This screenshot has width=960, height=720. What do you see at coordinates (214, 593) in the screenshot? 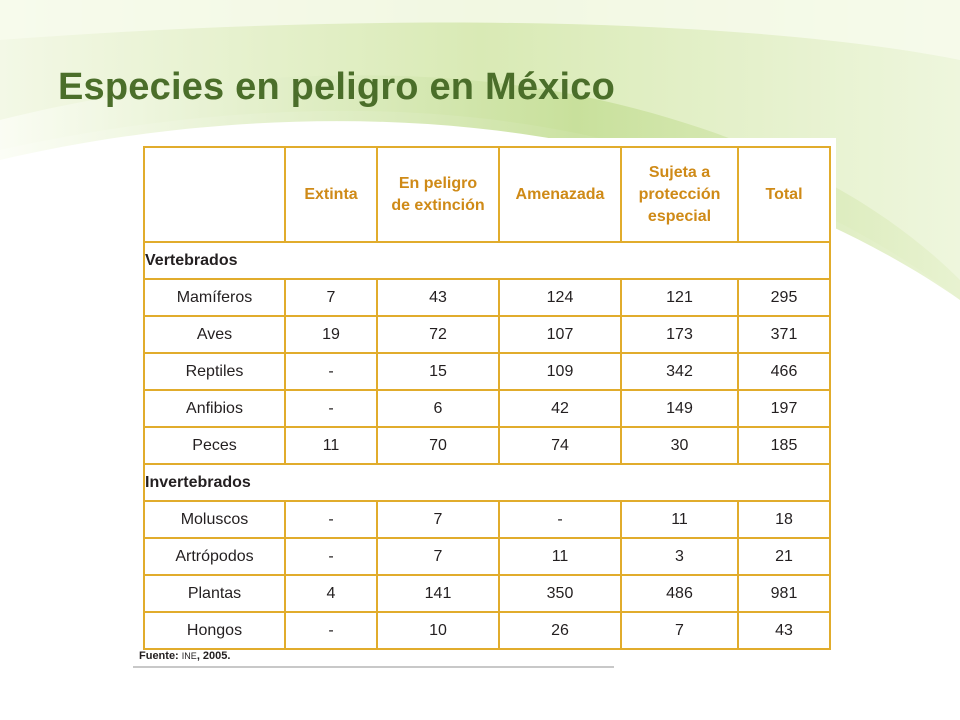
I see `row-label: Plantas` at bounding box center [214, 593].